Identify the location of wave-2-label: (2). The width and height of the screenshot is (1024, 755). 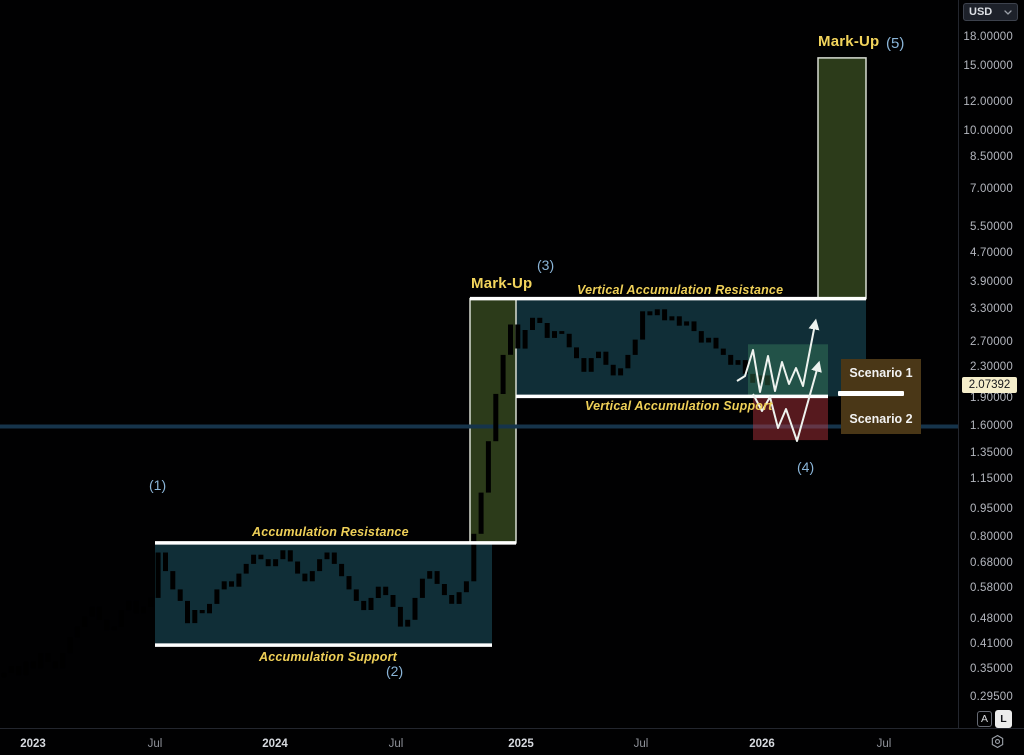
(395, 671).